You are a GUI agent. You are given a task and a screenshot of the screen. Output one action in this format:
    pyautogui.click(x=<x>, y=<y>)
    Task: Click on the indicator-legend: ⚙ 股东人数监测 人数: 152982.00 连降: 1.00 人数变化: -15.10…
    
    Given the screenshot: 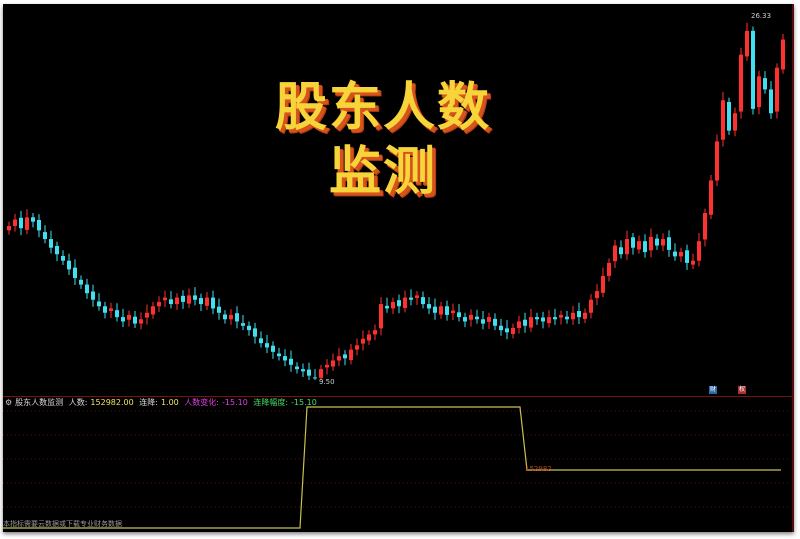 What is the action you would take?
    pyautogui.click(x=162, y=402)
    